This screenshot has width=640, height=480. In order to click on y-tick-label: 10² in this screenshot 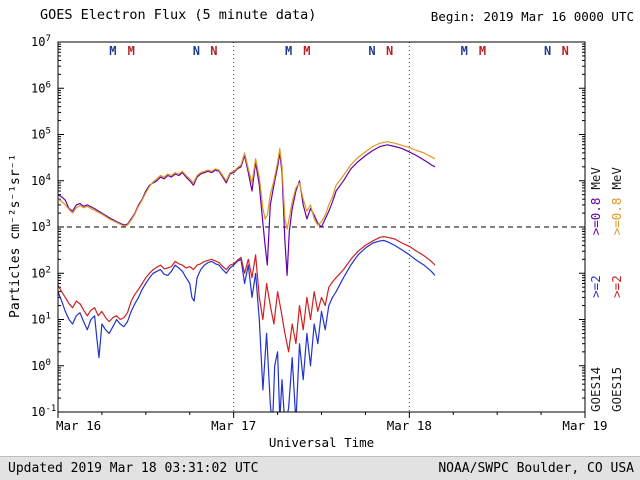, I will do `click(41, 272)`.